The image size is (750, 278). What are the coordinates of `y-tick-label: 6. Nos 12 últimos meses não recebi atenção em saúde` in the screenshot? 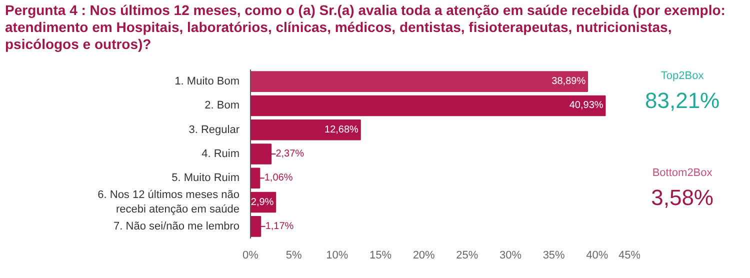 It's located at (169, 202).